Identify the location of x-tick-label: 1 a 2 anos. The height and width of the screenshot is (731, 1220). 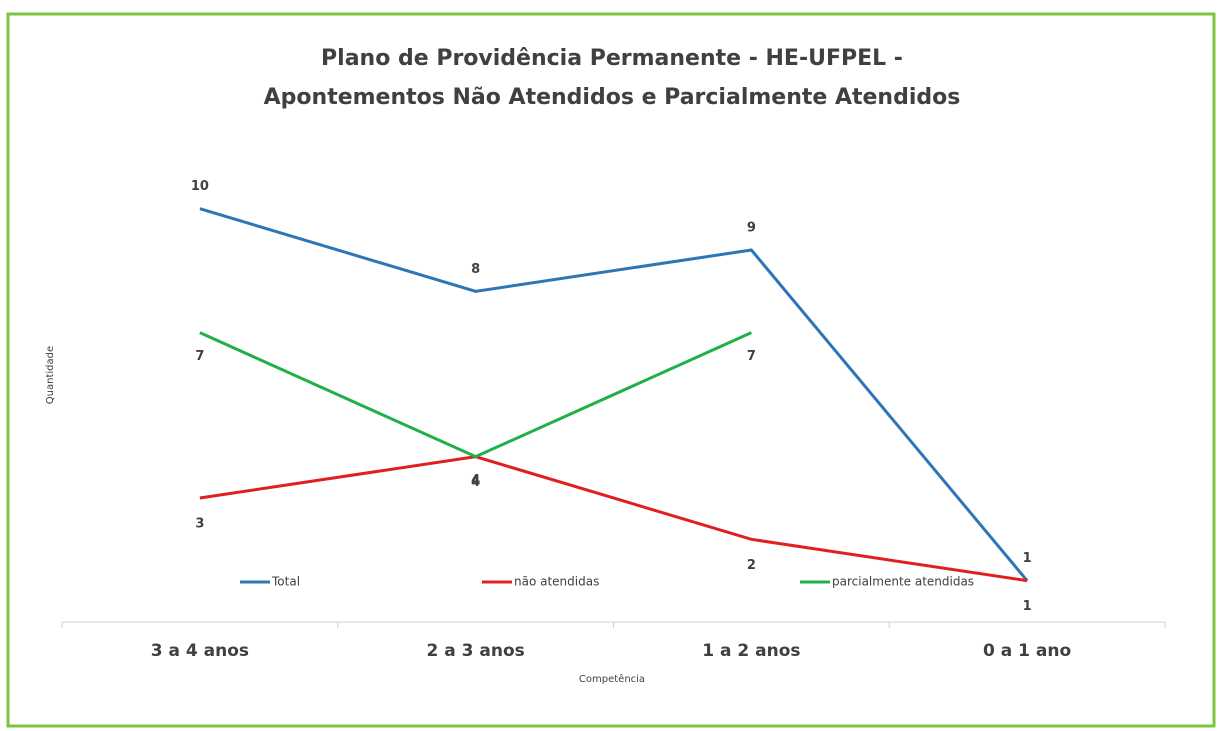
(751, 651).